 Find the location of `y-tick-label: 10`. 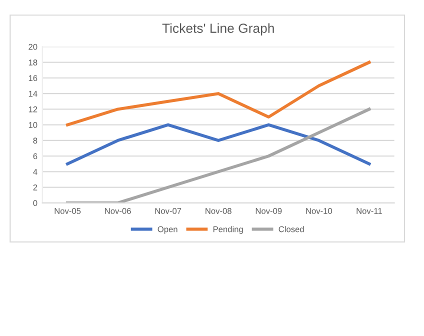

y-tick-label: 10 is located at coordinates (33, 125).